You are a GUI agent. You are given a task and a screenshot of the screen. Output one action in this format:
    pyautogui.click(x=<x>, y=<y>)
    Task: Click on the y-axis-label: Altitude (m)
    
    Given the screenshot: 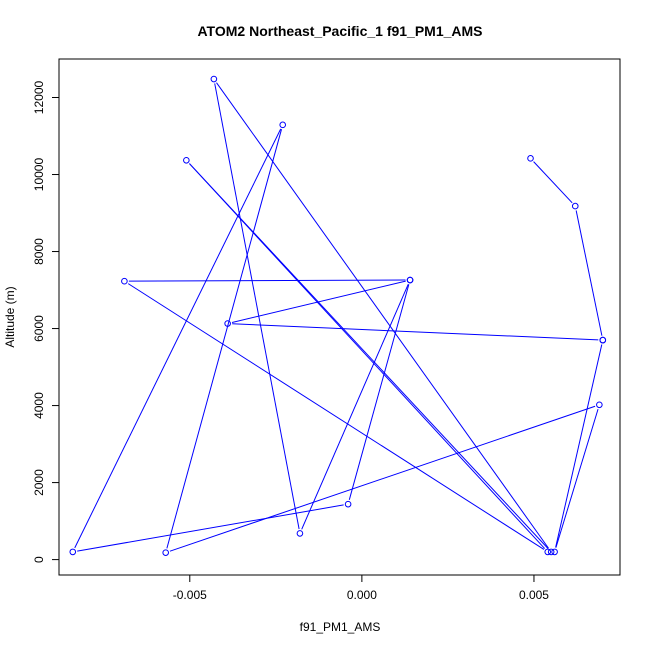 What is the action you would take?
    pyautogui.click(x=10, y=316)
    